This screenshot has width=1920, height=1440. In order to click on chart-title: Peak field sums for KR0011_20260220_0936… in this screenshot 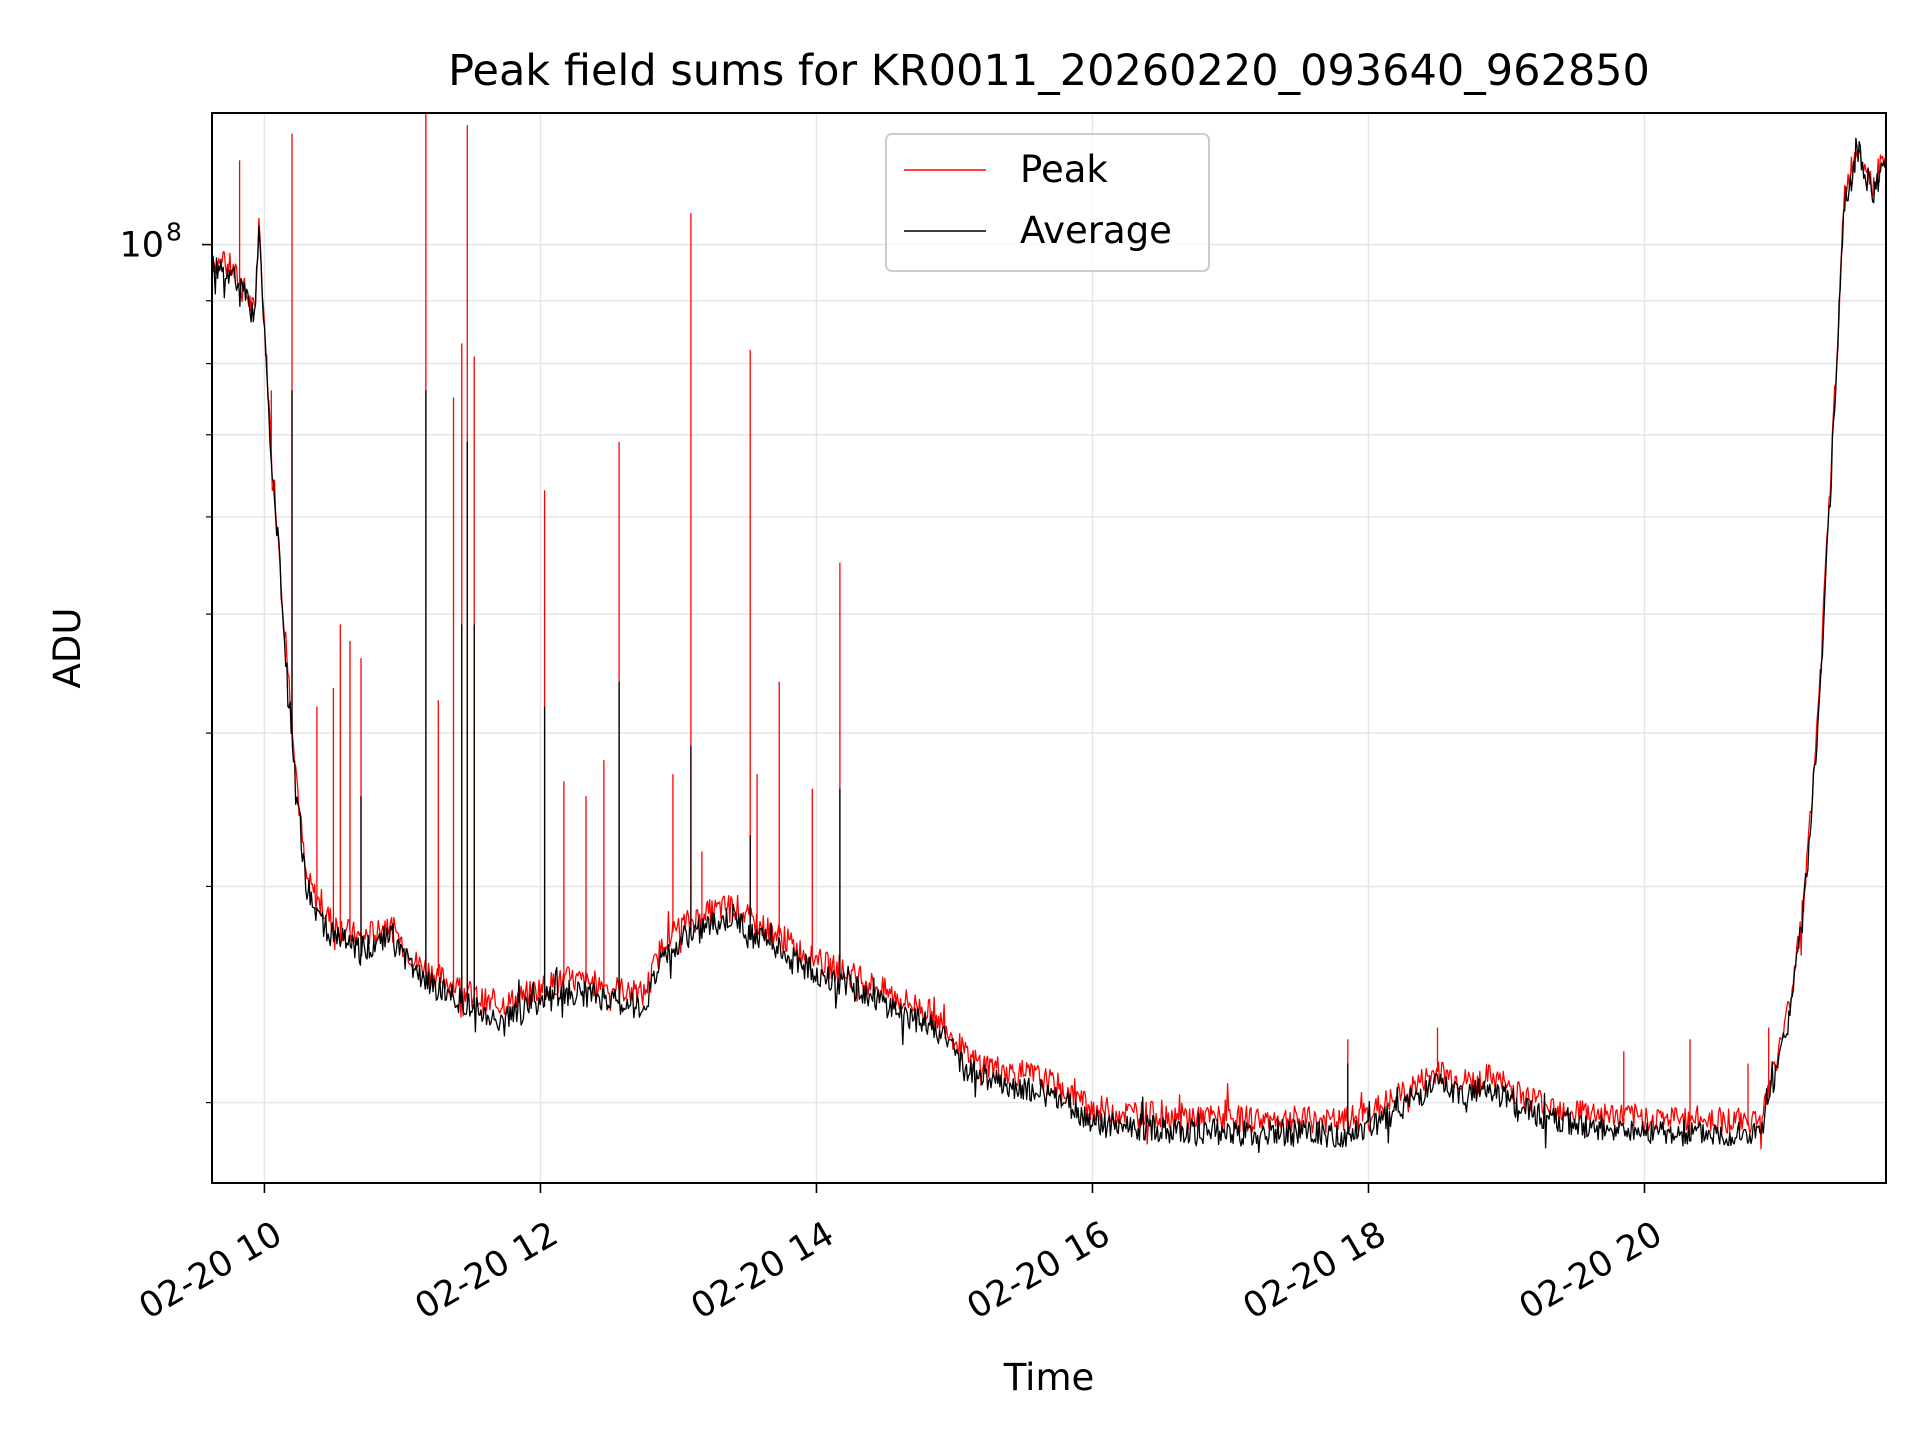, I will do `click(1049, 71)`.